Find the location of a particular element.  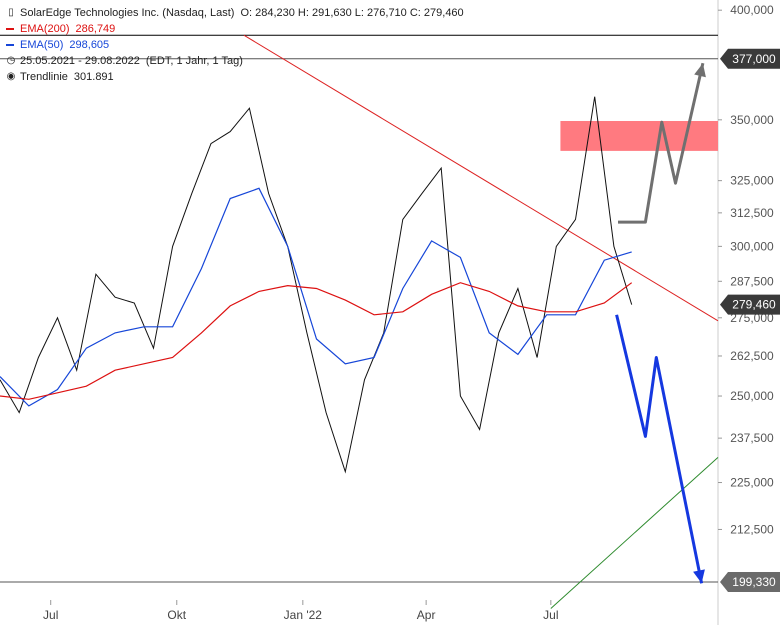

ema50-swatch is located at coordinates (10, 45).